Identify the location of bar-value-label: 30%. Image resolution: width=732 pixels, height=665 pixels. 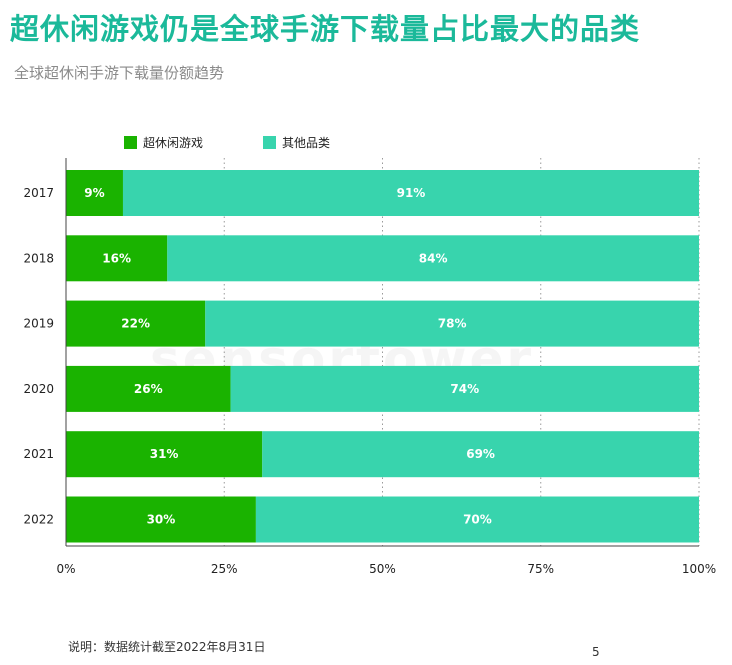
(161, 520).